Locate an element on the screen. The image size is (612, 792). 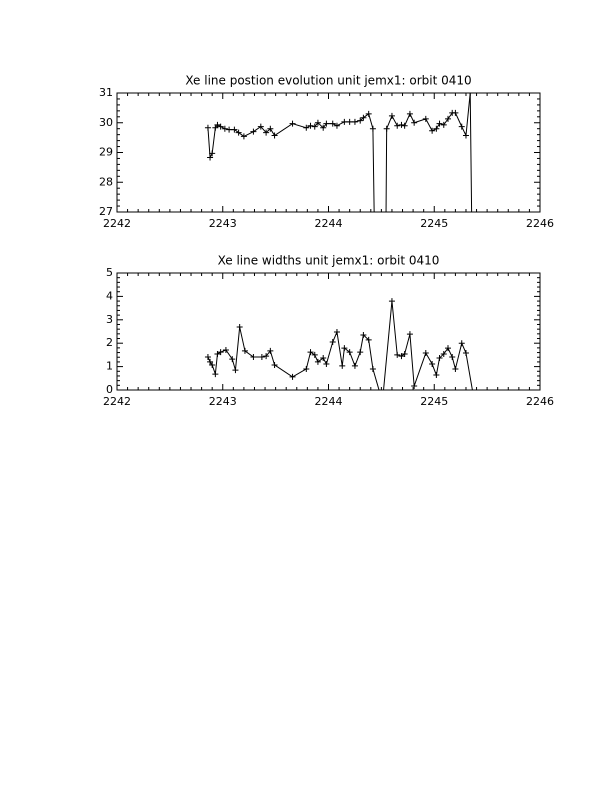
y-tick-label: 29 is located at coordinates (106, 152).